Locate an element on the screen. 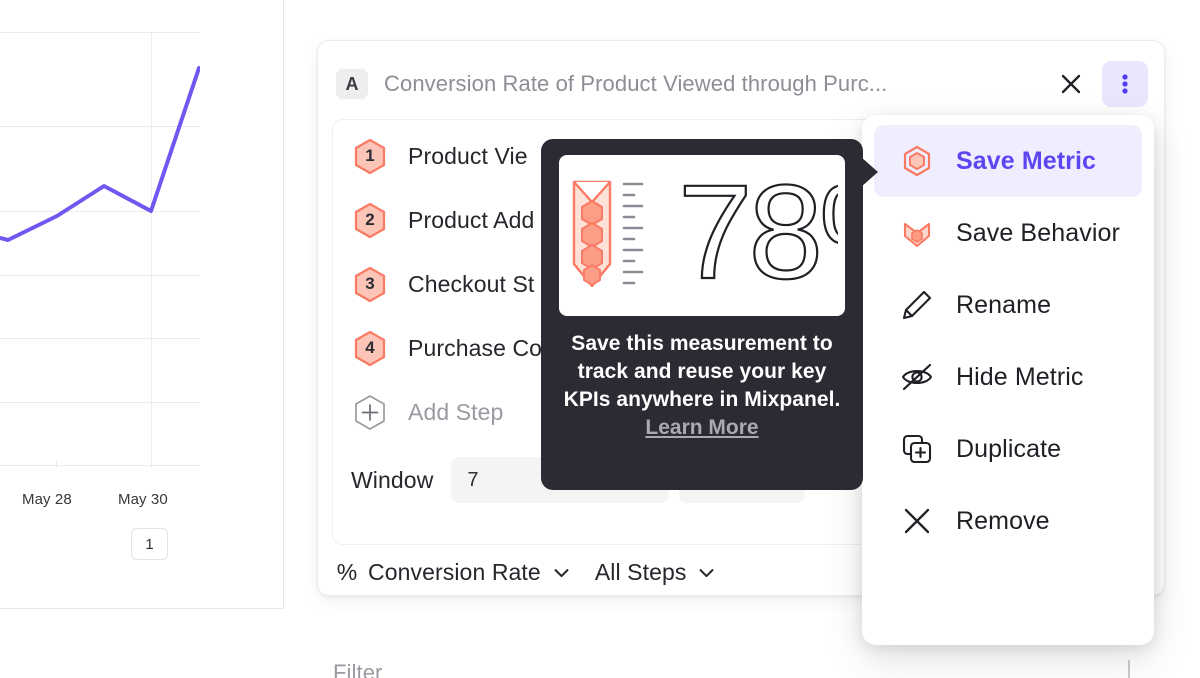 The width and height of the screenshot is (1200, 678). hexagon-plus-icon is located at coordinates (370, 412).